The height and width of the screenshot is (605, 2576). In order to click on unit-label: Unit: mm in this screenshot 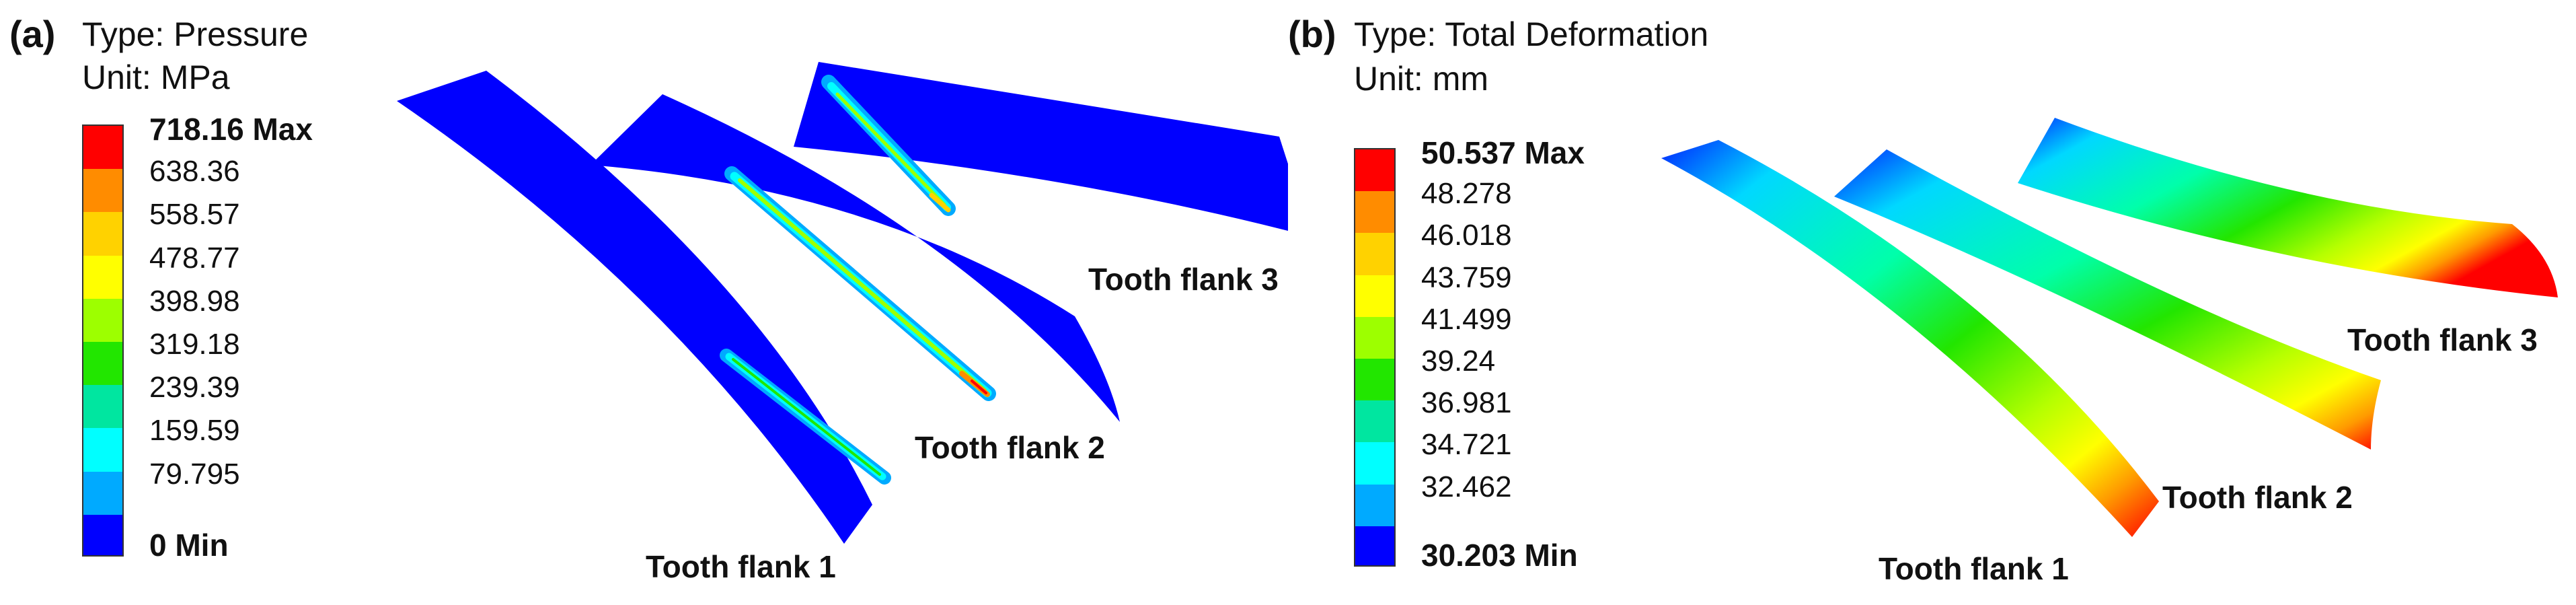, I will do `click(1421, 79)`.